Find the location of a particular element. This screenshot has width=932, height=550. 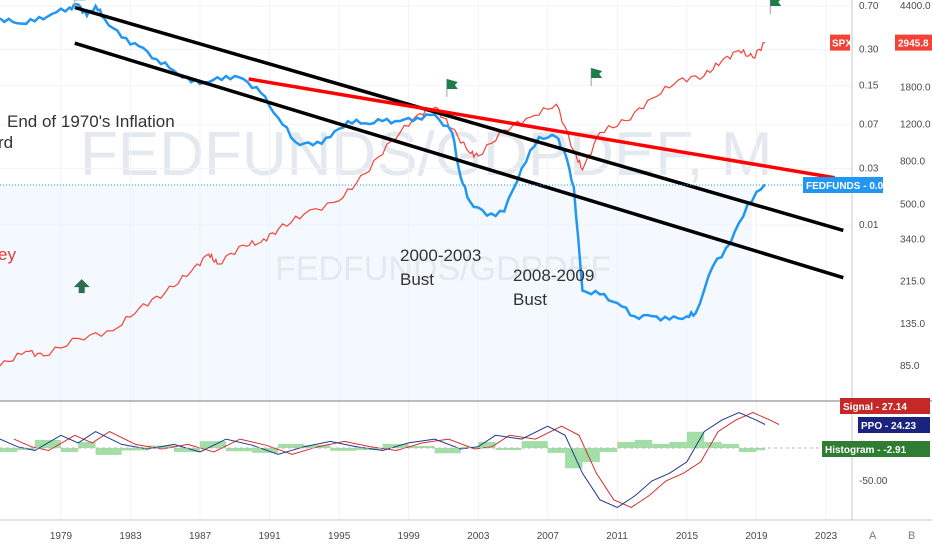

time-axis-tick: 2007 is located at coordinates (548, 536).